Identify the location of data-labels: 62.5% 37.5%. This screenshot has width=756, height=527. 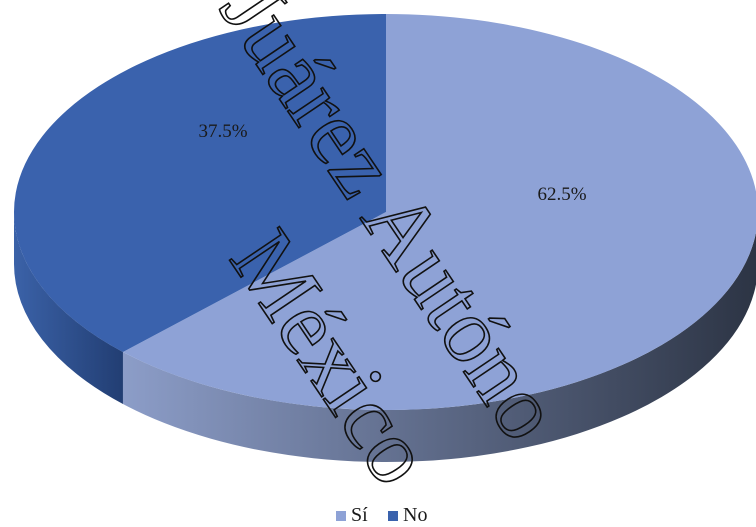
(392, 163).